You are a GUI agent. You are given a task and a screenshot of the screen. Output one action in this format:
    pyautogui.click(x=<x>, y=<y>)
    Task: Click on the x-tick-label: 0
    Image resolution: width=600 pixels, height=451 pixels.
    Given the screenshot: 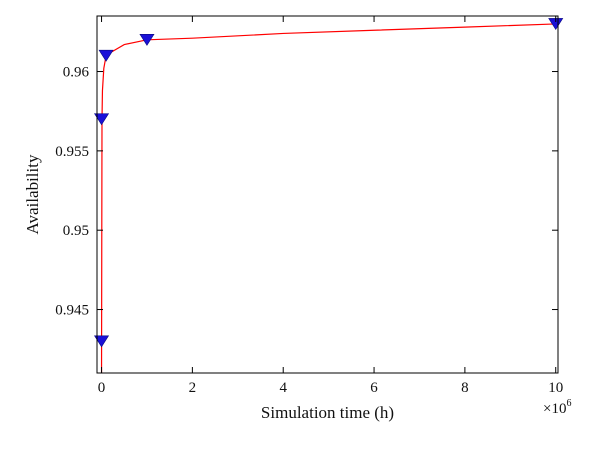 What is the action you would take?
    pyautogui.click(x=102, y=388)
    